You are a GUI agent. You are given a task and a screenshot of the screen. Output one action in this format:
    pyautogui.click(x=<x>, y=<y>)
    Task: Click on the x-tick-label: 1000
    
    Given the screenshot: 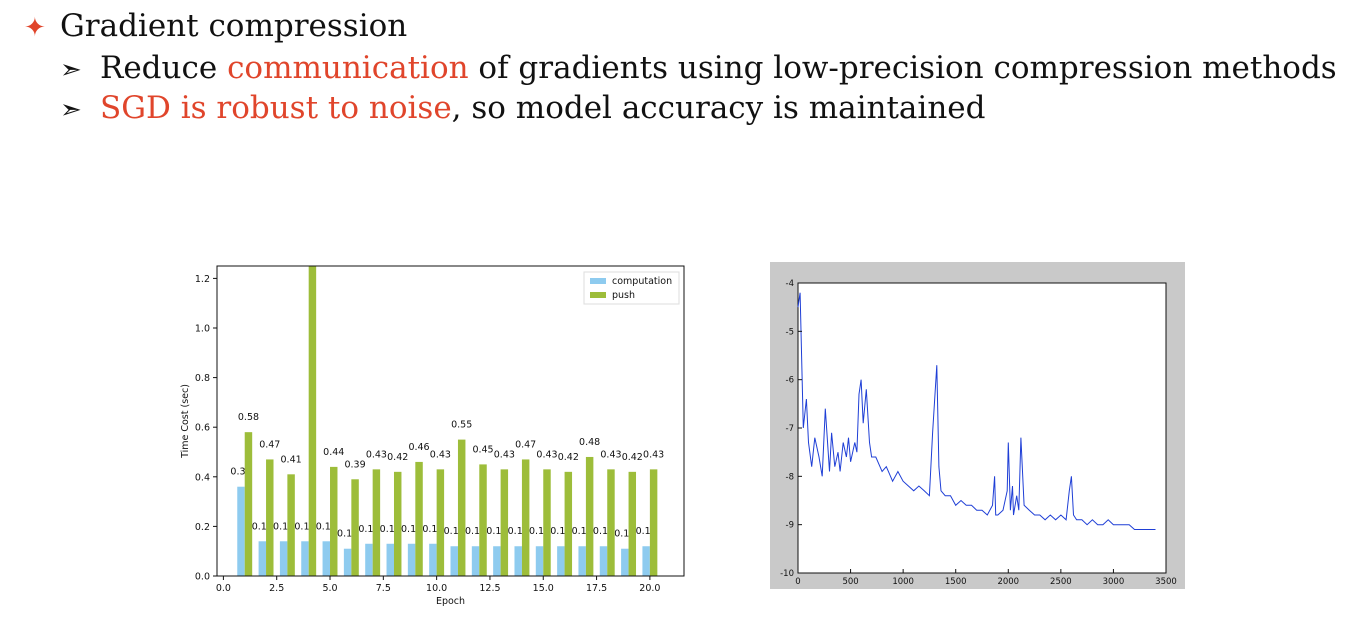 What is the action you would take?
    pyautogui.click(x=903, y=582)
    